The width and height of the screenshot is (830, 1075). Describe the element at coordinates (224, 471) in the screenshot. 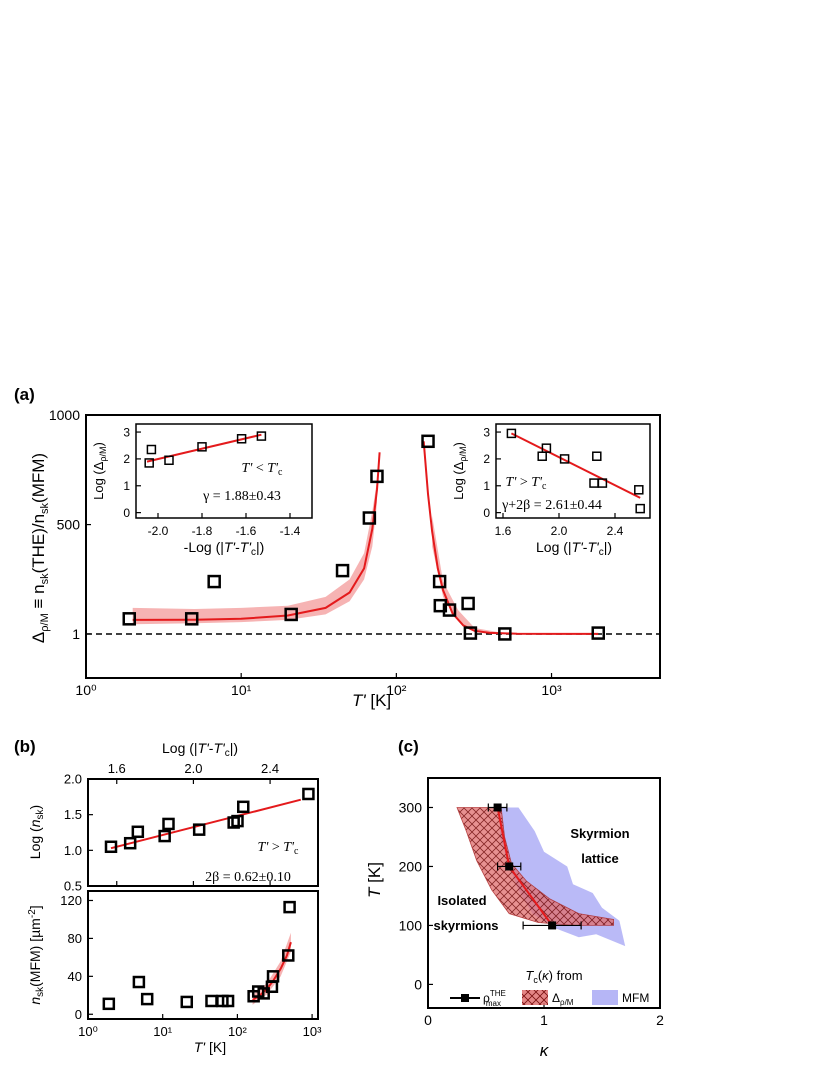

I see `inset-left-frame` at that location.